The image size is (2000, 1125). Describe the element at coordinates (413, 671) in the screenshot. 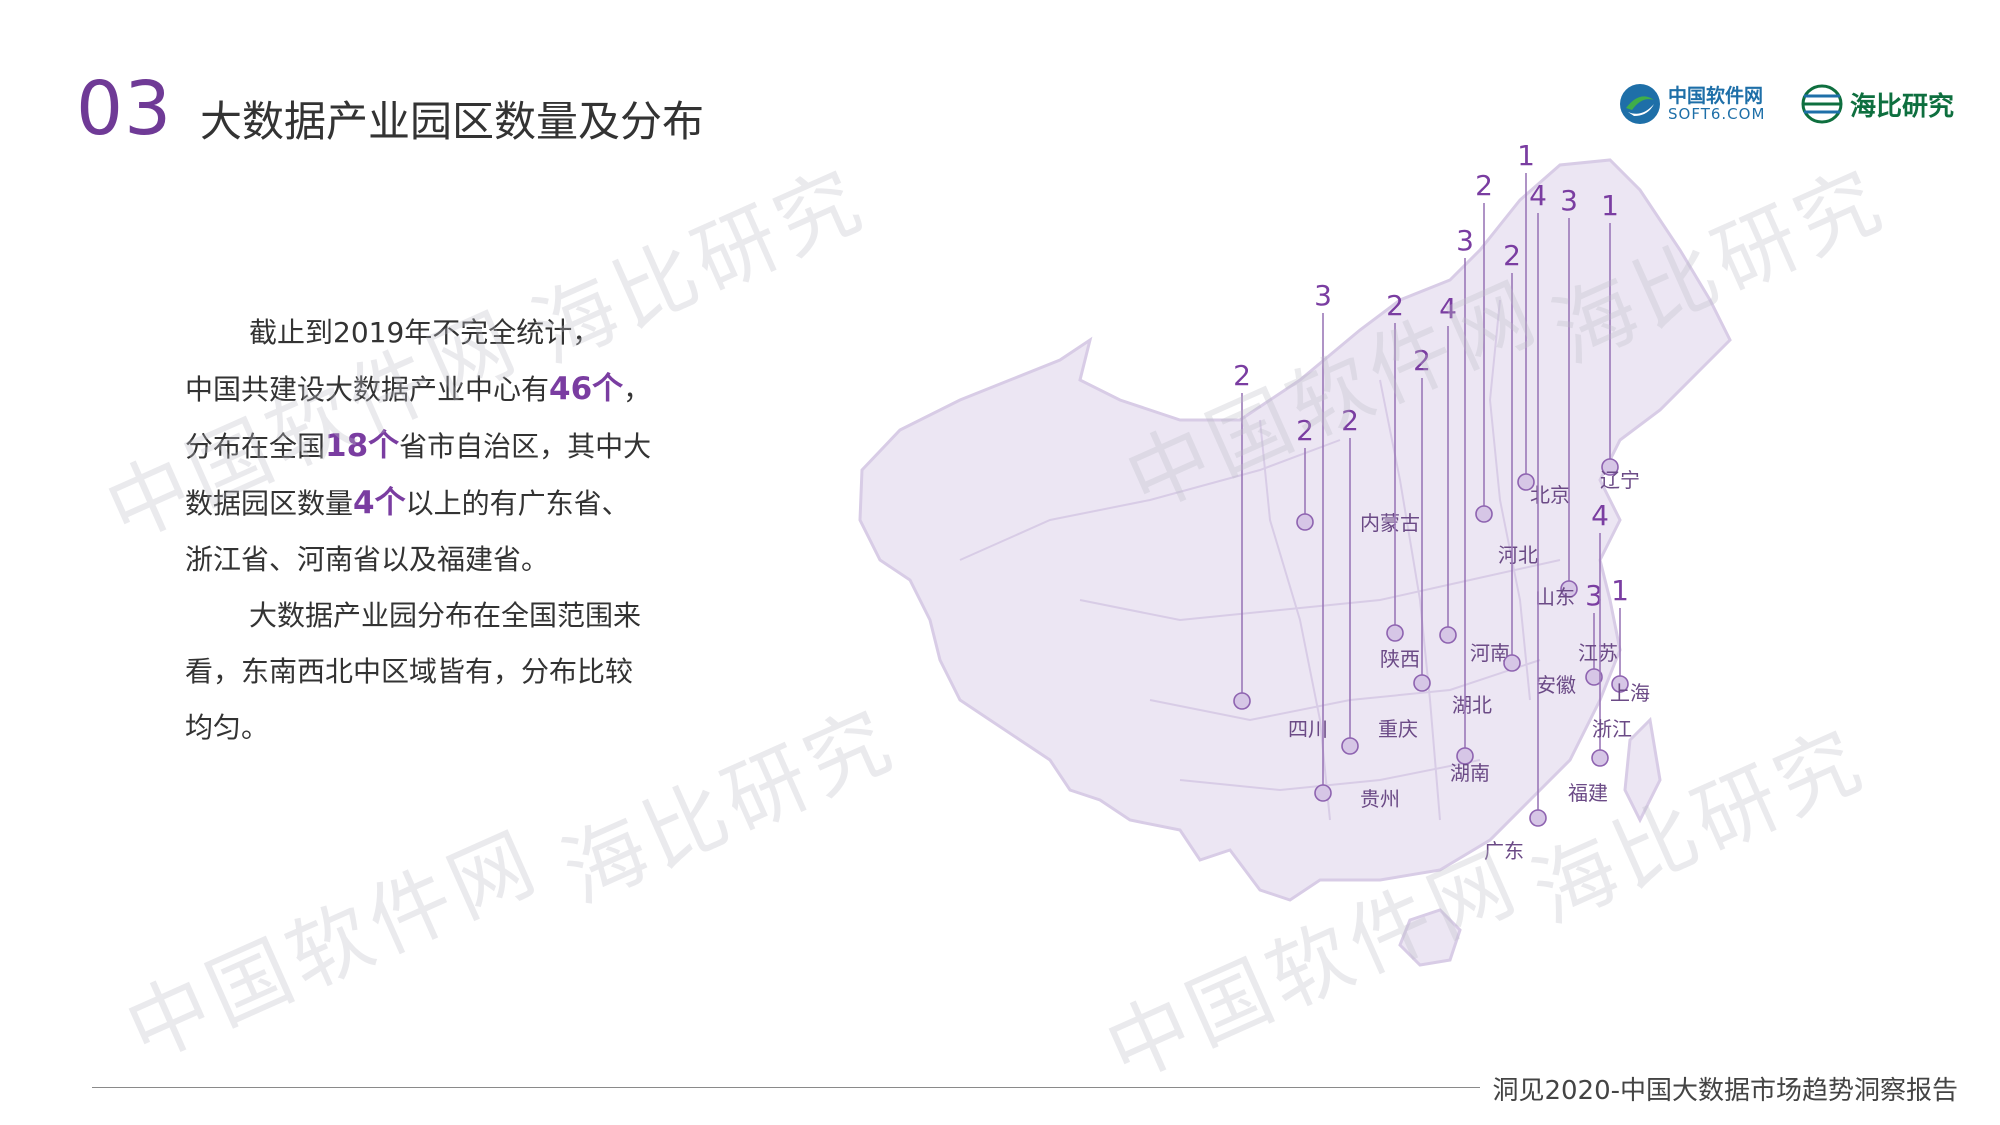

I see `paragraph-2: 大数据产业园分布在全国范围来看，东南西北中区域皆有，分布比较均匀。` at that location.